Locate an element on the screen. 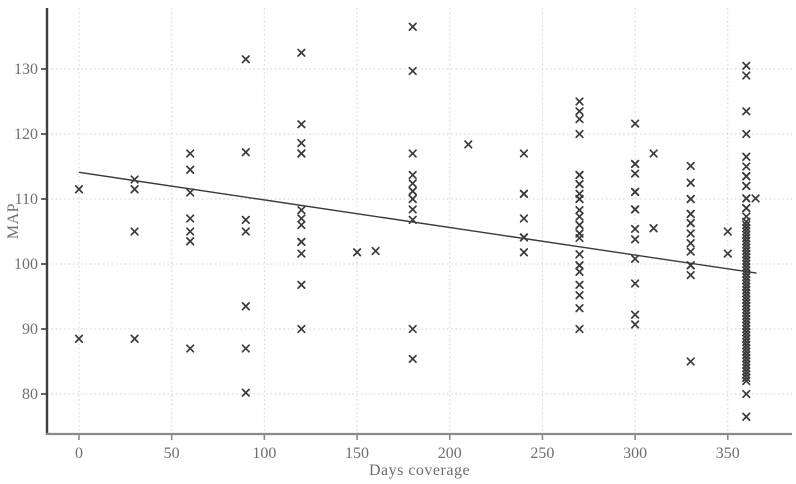 The image size is (796, 484). y-tick-label: 90 is located at coordinates (30, 329).